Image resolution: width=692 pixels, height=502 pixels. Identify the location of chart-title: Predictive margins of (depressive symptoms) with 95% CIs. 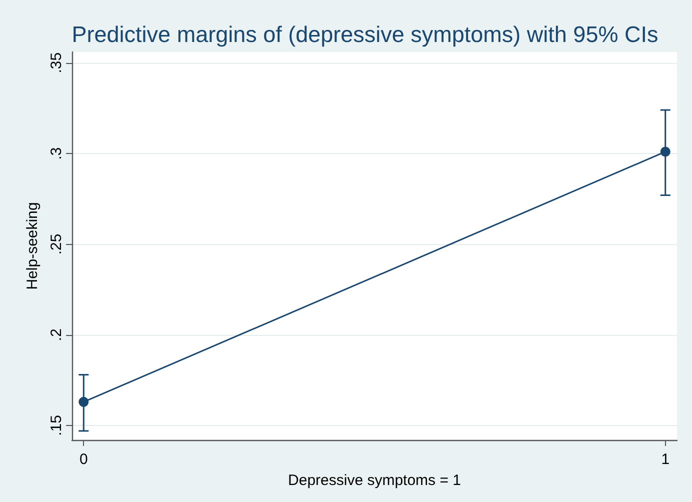
(365, 34).